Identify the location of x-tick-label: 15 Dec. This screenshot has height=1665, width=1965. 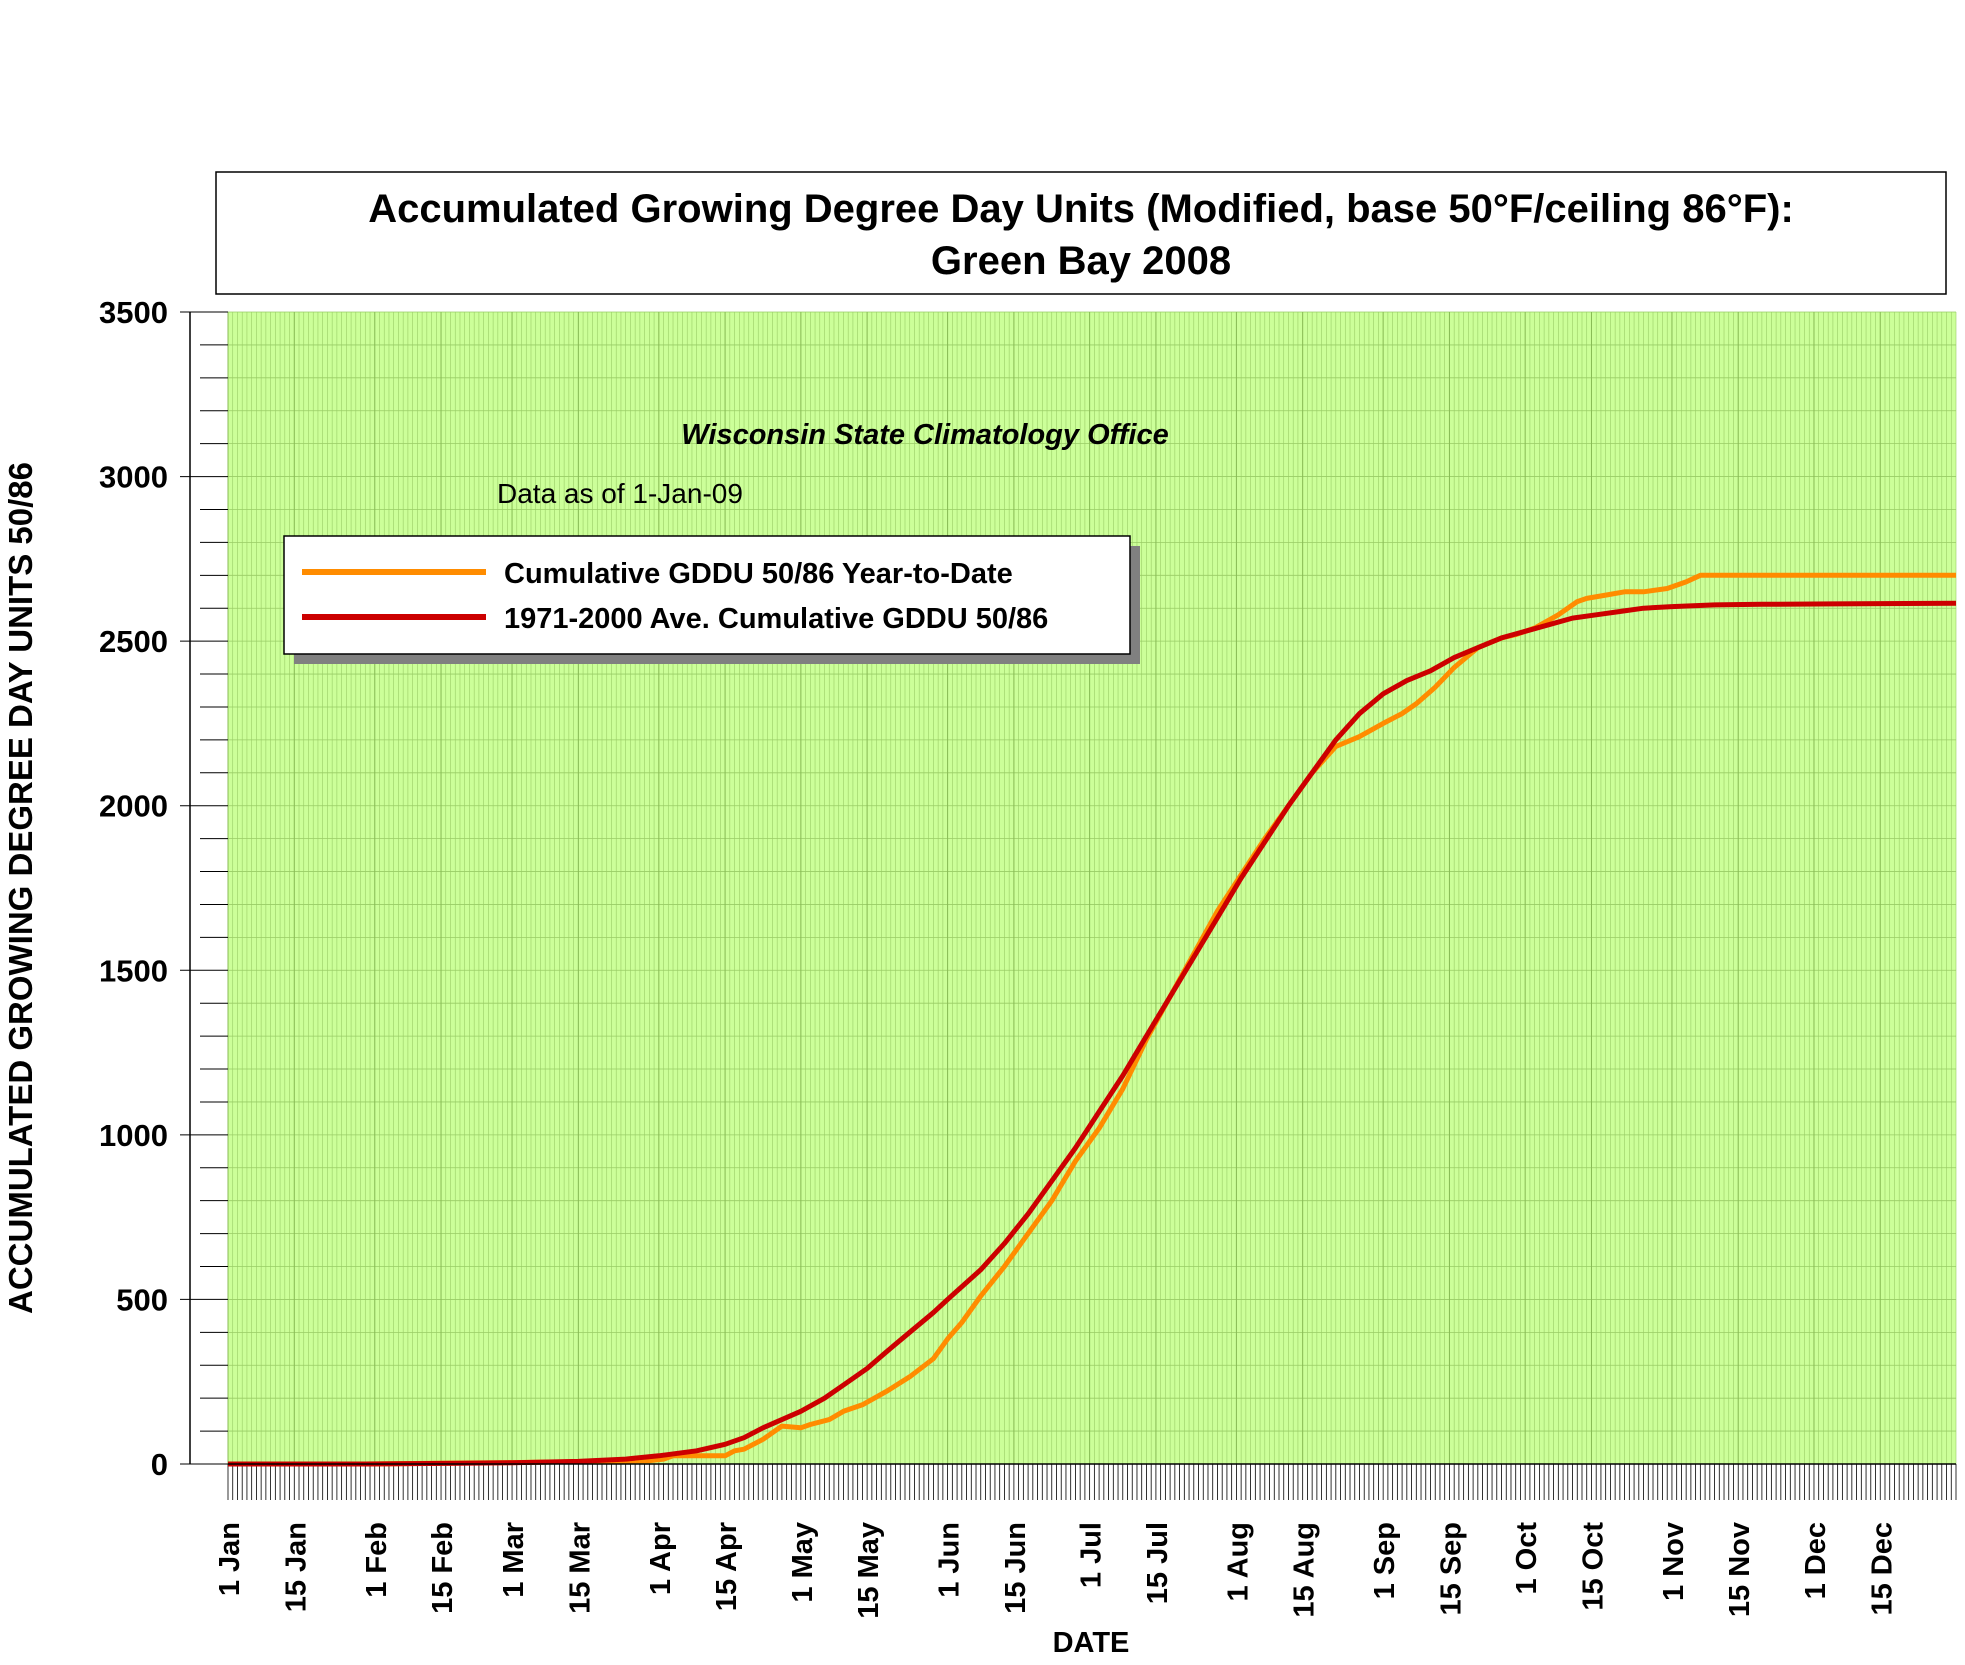
(1882, 1569).